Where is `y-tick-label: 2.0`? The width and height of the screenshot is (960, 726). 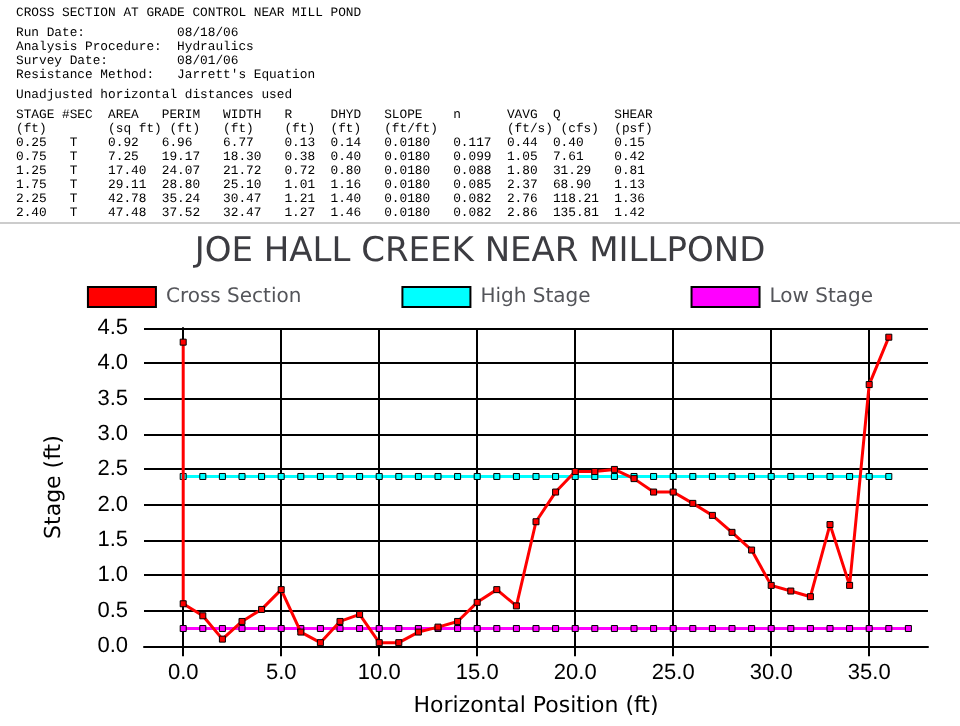 y-tick-label: 2.0 is located at coordinates (112, 504).